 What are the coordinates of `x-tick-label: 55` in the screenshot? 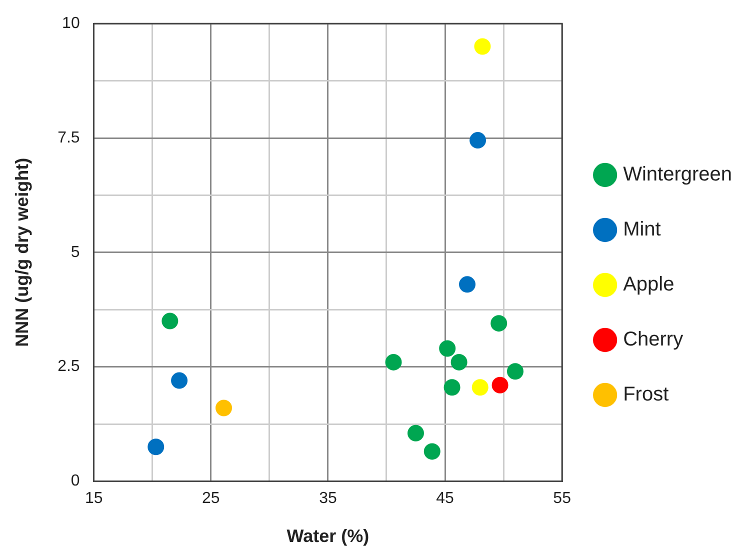 It's located at (562, 499).